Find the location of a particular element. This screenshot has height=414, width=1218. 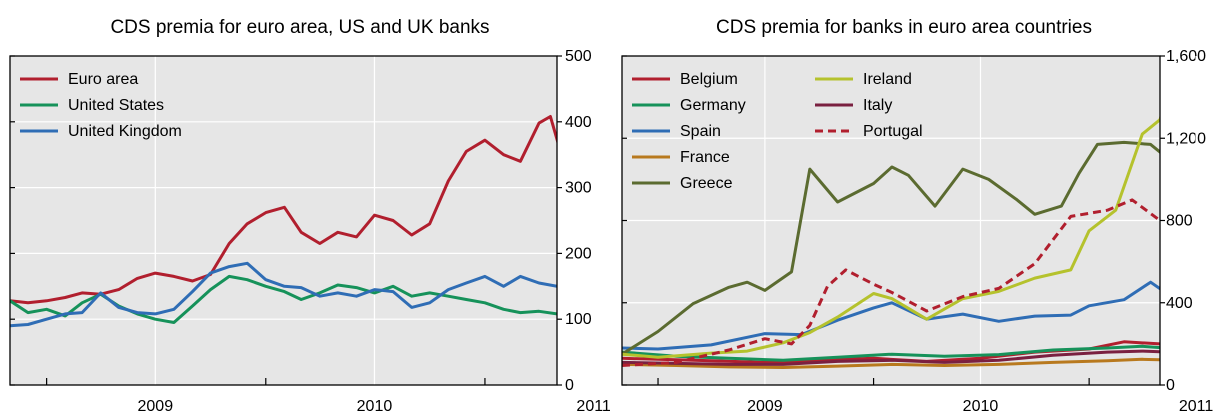

legend-label: Ireland is located at coordinates (887, 79).